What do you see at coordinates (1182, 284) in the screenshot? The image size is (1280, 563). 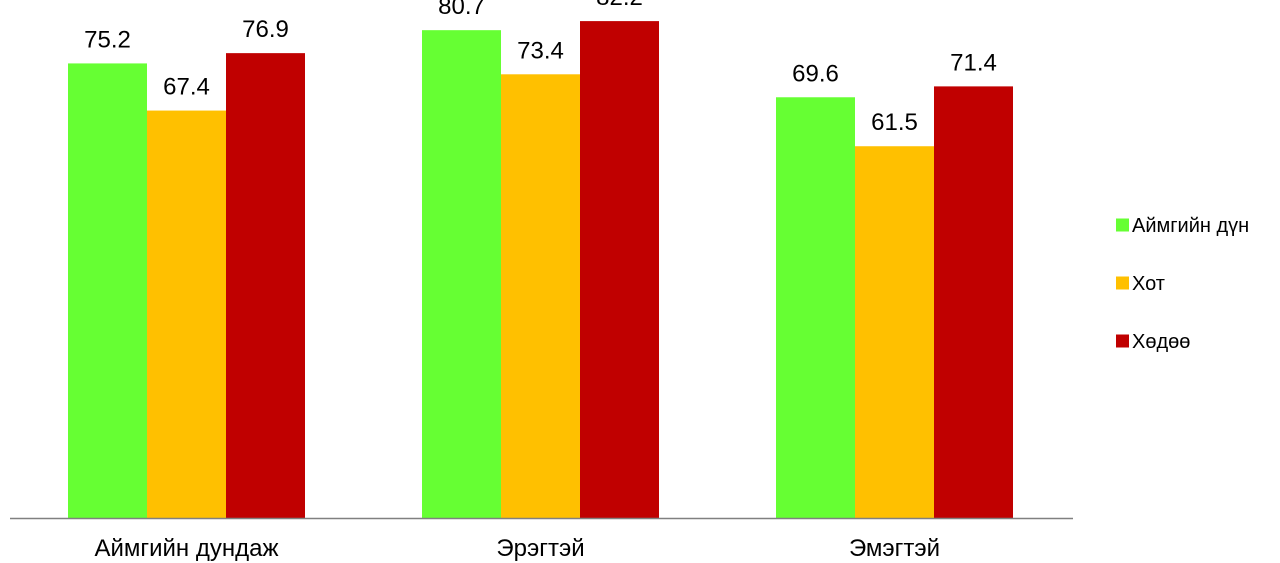 I see `legend: Аймгийн дүн Хот Хөдөө` at bounding box center [1182, 284].